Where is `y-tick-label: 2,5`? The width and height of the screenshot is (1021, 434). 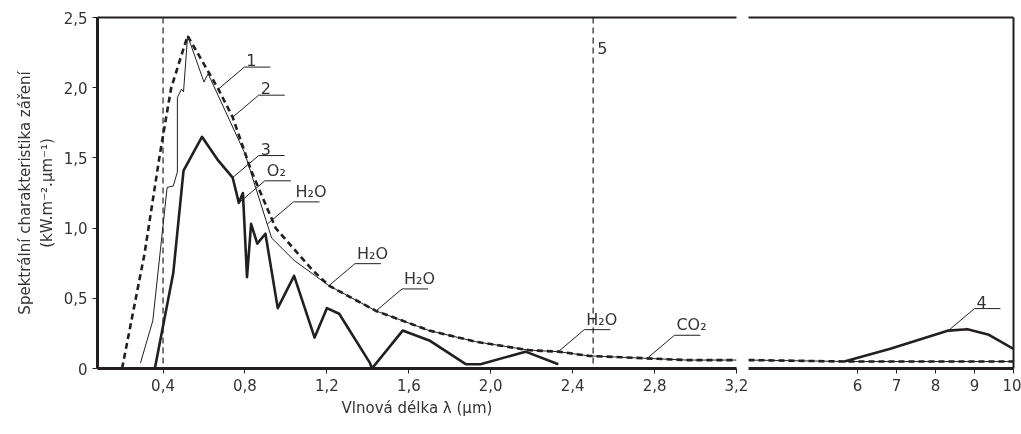
y-tick-label: 2,5 is located at coordinates (75, 18).